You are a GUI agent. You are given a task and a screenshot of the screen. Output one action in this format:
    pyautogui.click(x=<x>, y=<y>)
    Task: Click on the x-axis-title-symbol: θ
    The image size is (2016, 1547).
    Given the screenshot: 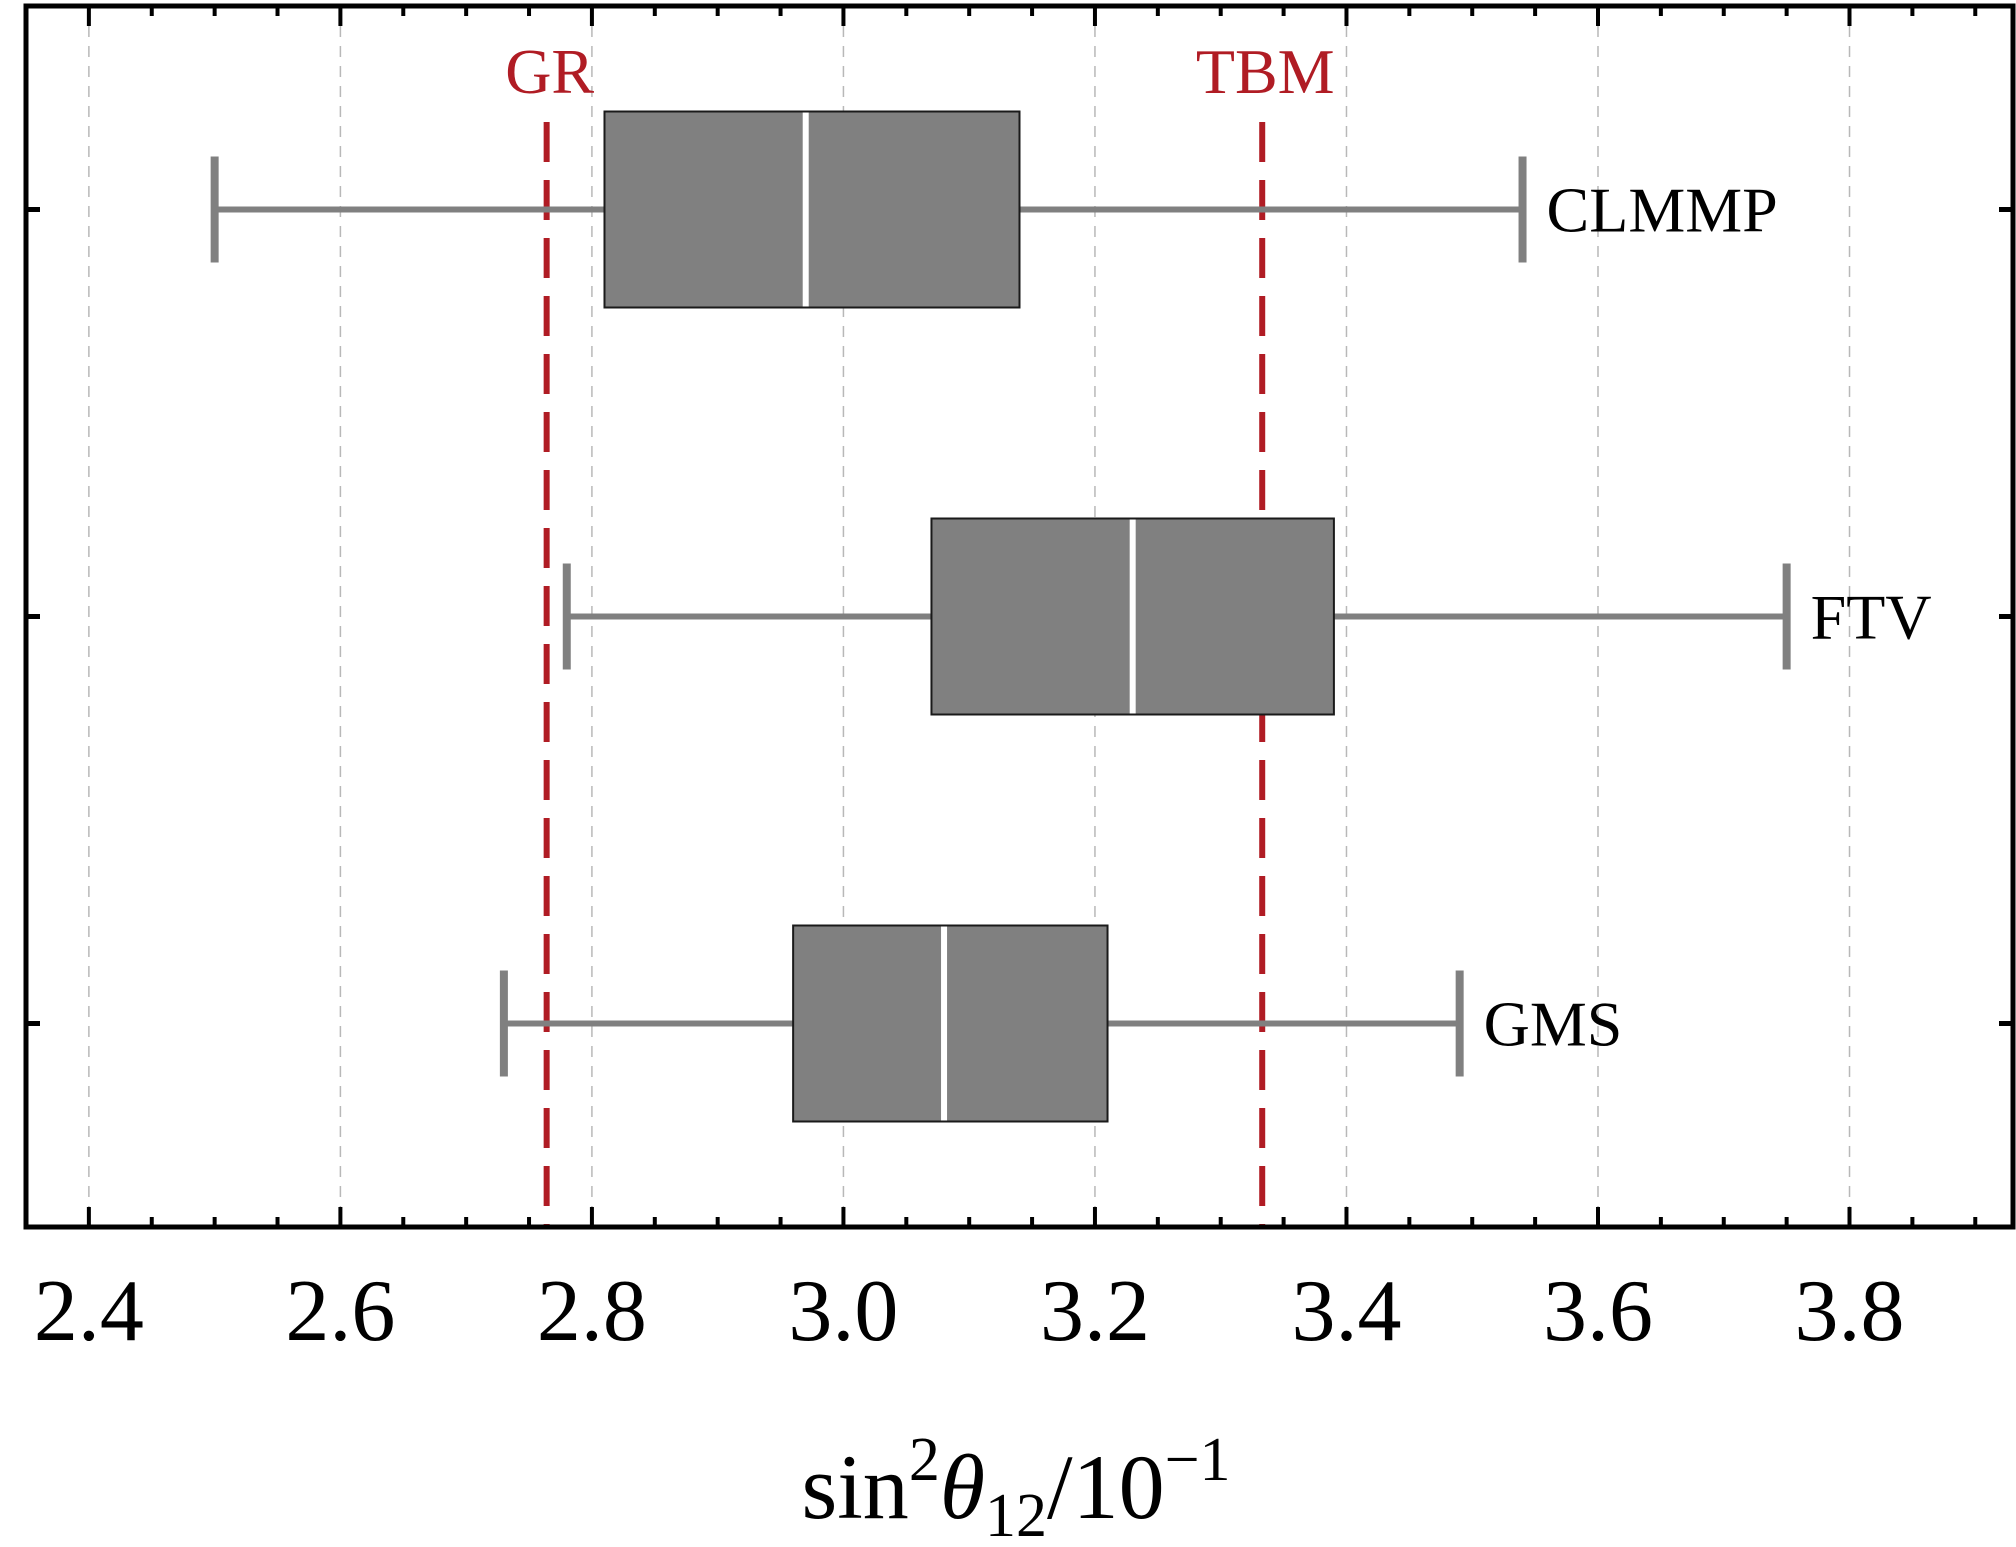 What is the action you would take?
    pyautogui.click(x=962, y=1487)
    